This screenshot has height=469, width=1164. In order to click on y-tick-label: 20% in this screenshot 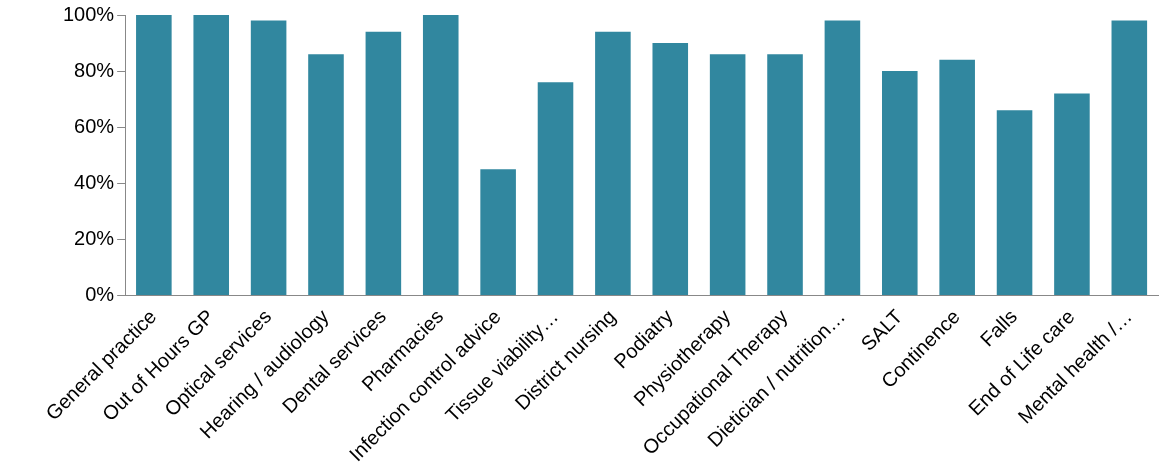, I will do `click(94, 237)`.